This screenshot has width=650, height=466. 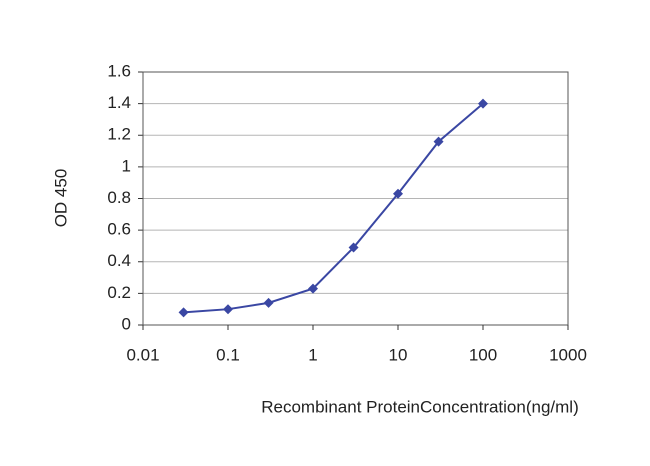 What do you see at coordinates (126, 165) in the screenshot?
I see `y-tick-label: 1` at bounding box center [126, 165].